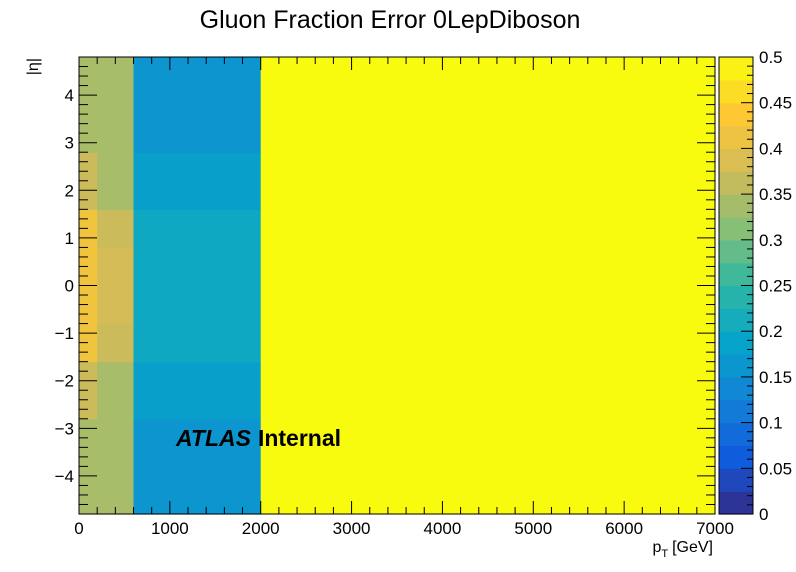  Describe the element at coordinates (258, 438) in the screenshot. I see `atlas-label: ATLAS Internal` at that location.